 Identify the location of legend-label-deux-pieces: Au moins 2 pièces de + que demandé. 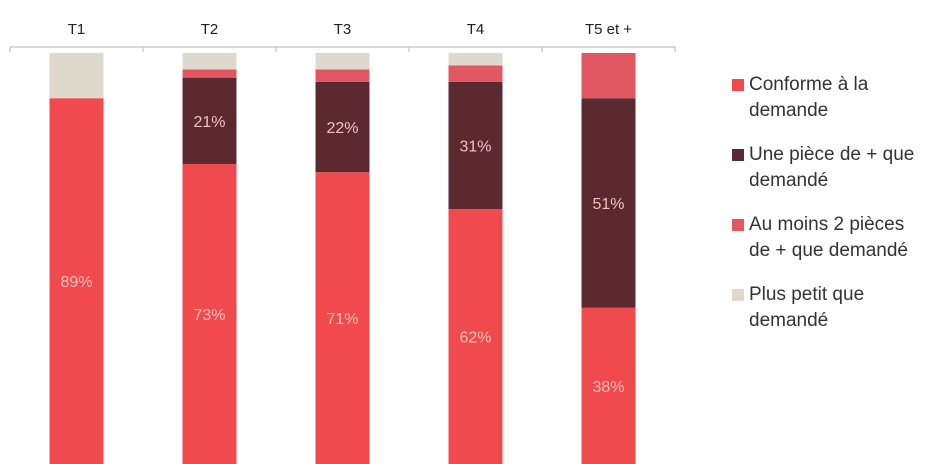
(828, 237).